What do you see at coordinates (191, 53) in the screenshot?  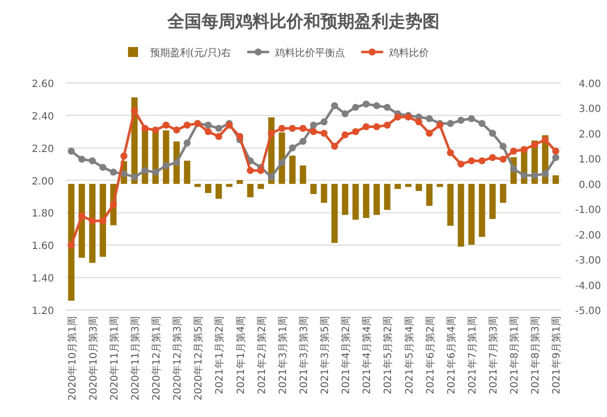 I see `legend-label: 预期盈利(元/只)右` at bounding box center [191, 53].